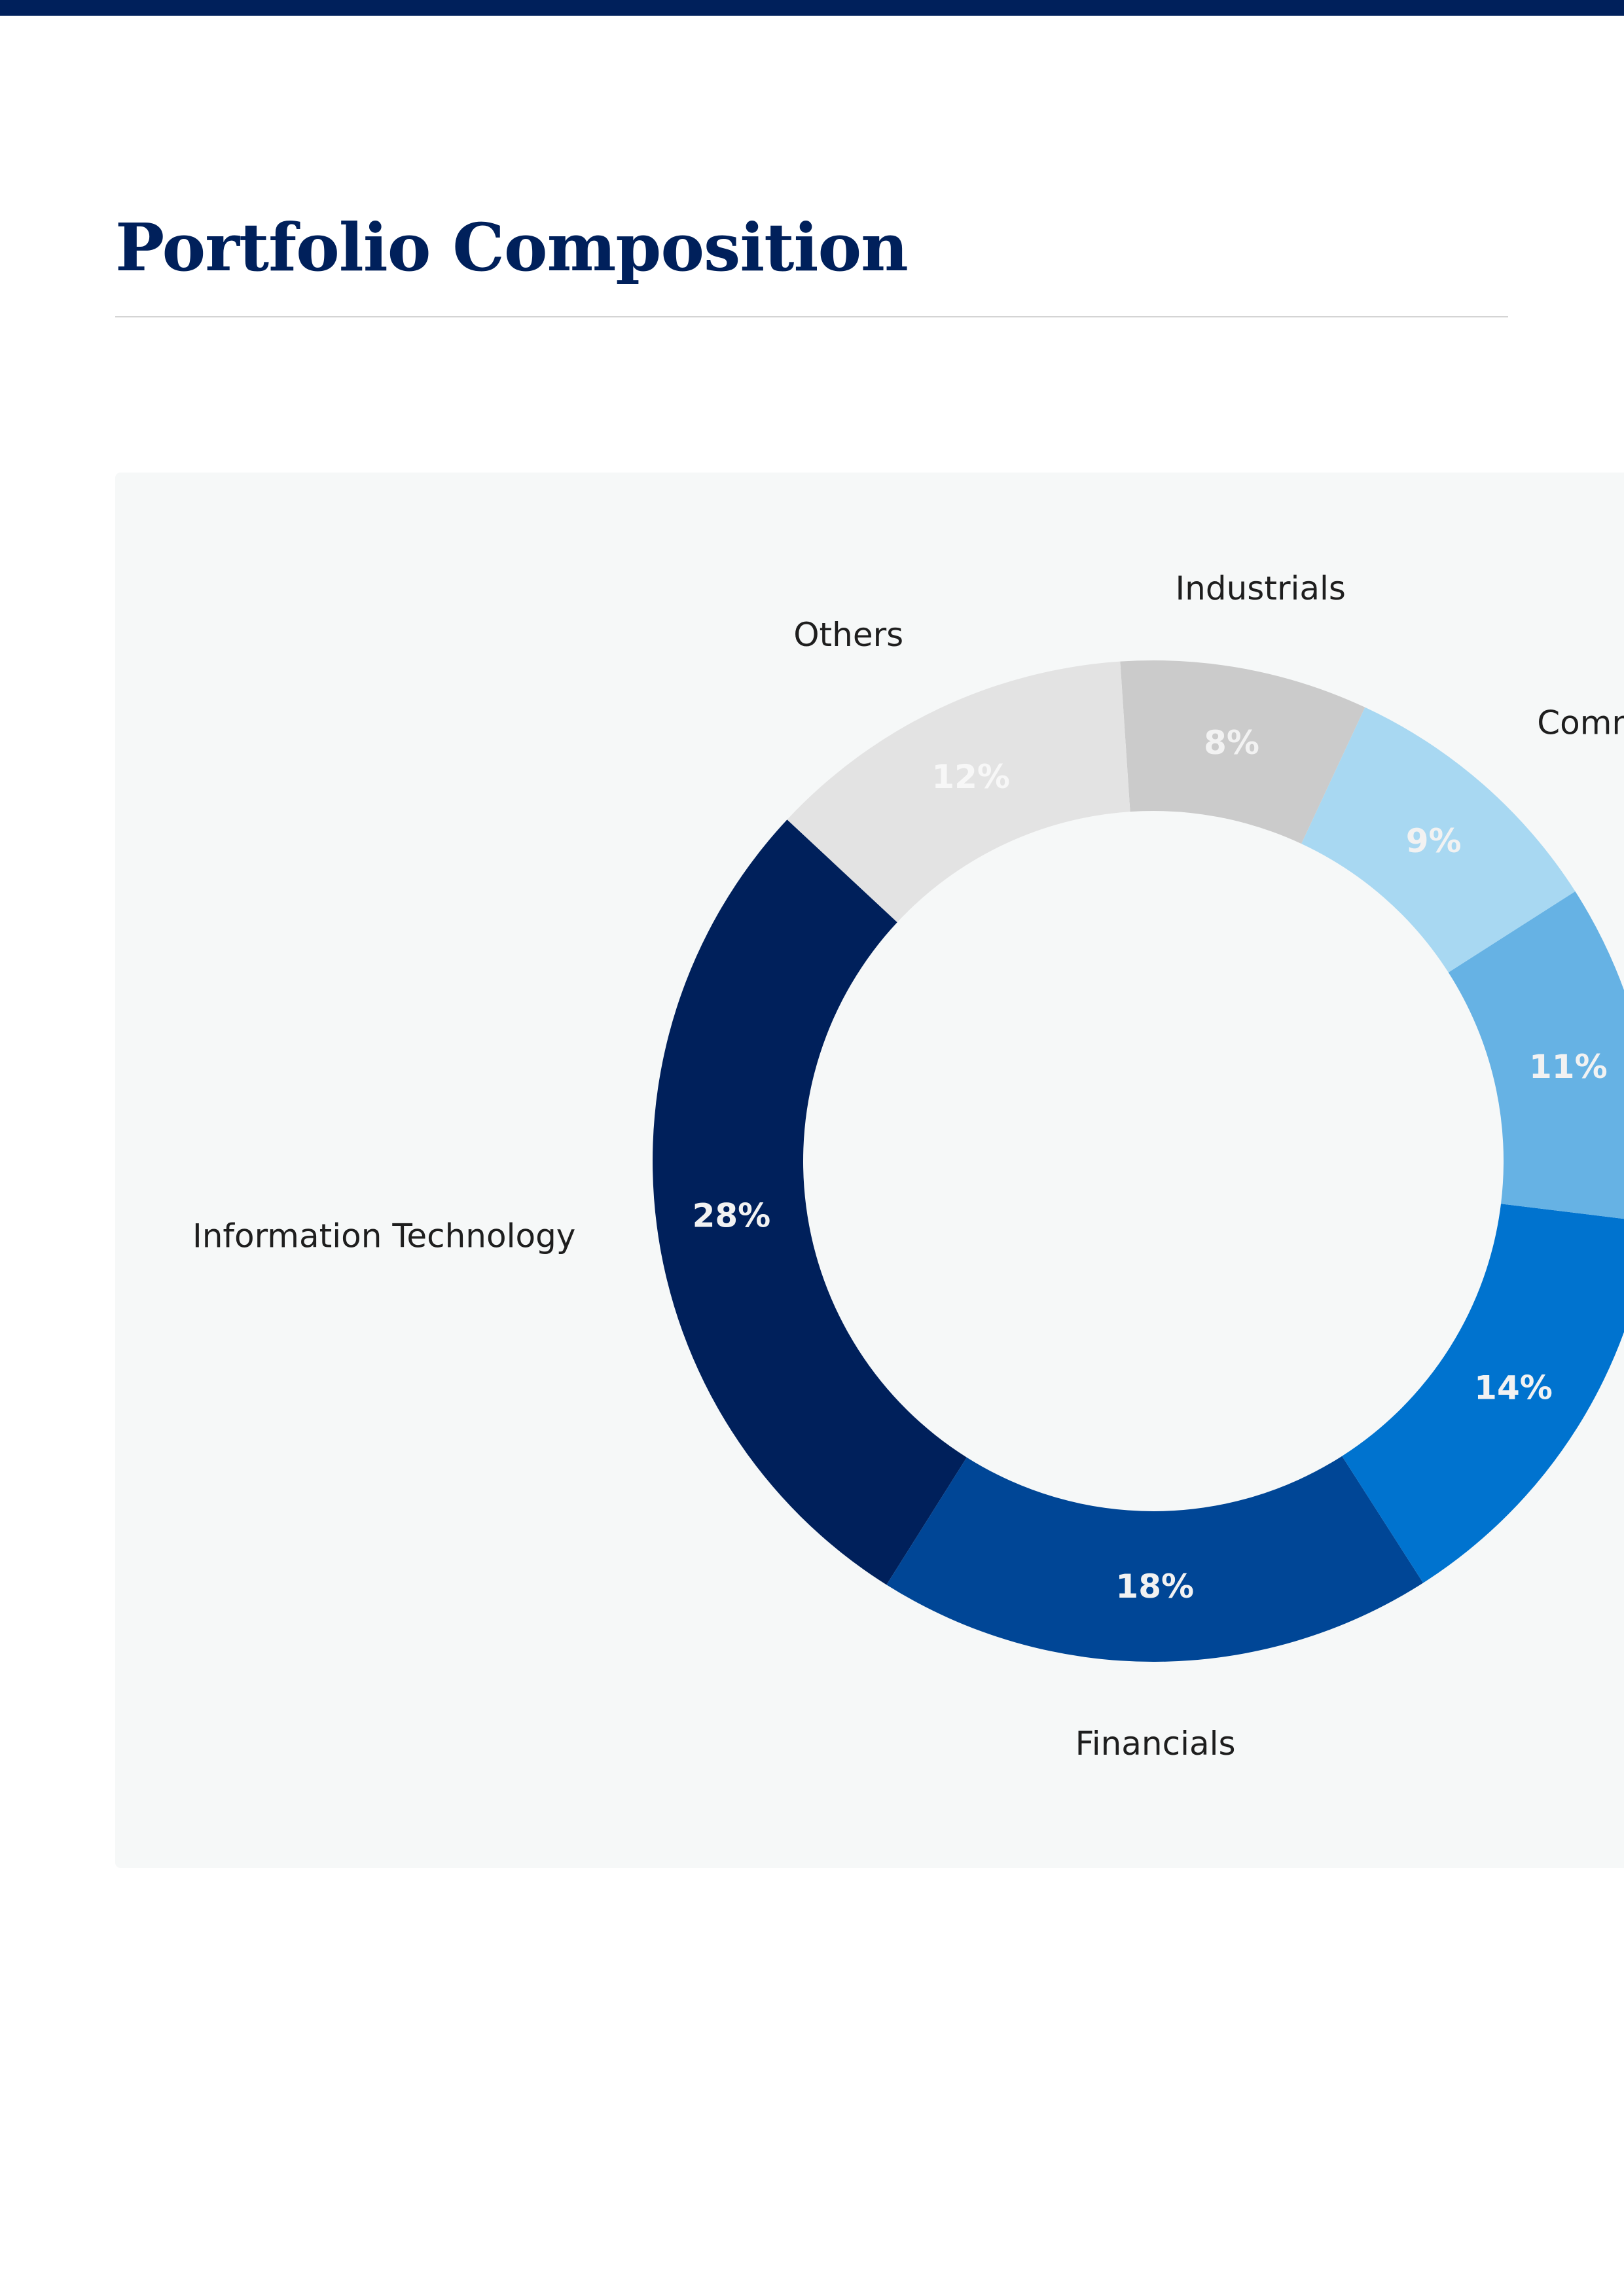  I want to click on donut-slice-others, so click(958, 792).